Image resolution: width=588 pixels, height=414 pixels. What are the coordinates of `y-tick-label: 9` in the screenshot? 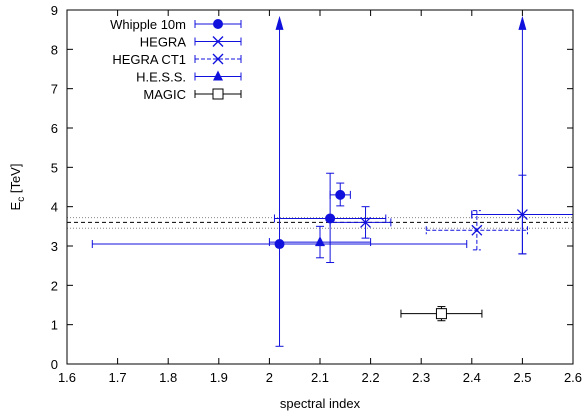 It's located at (54, 10).